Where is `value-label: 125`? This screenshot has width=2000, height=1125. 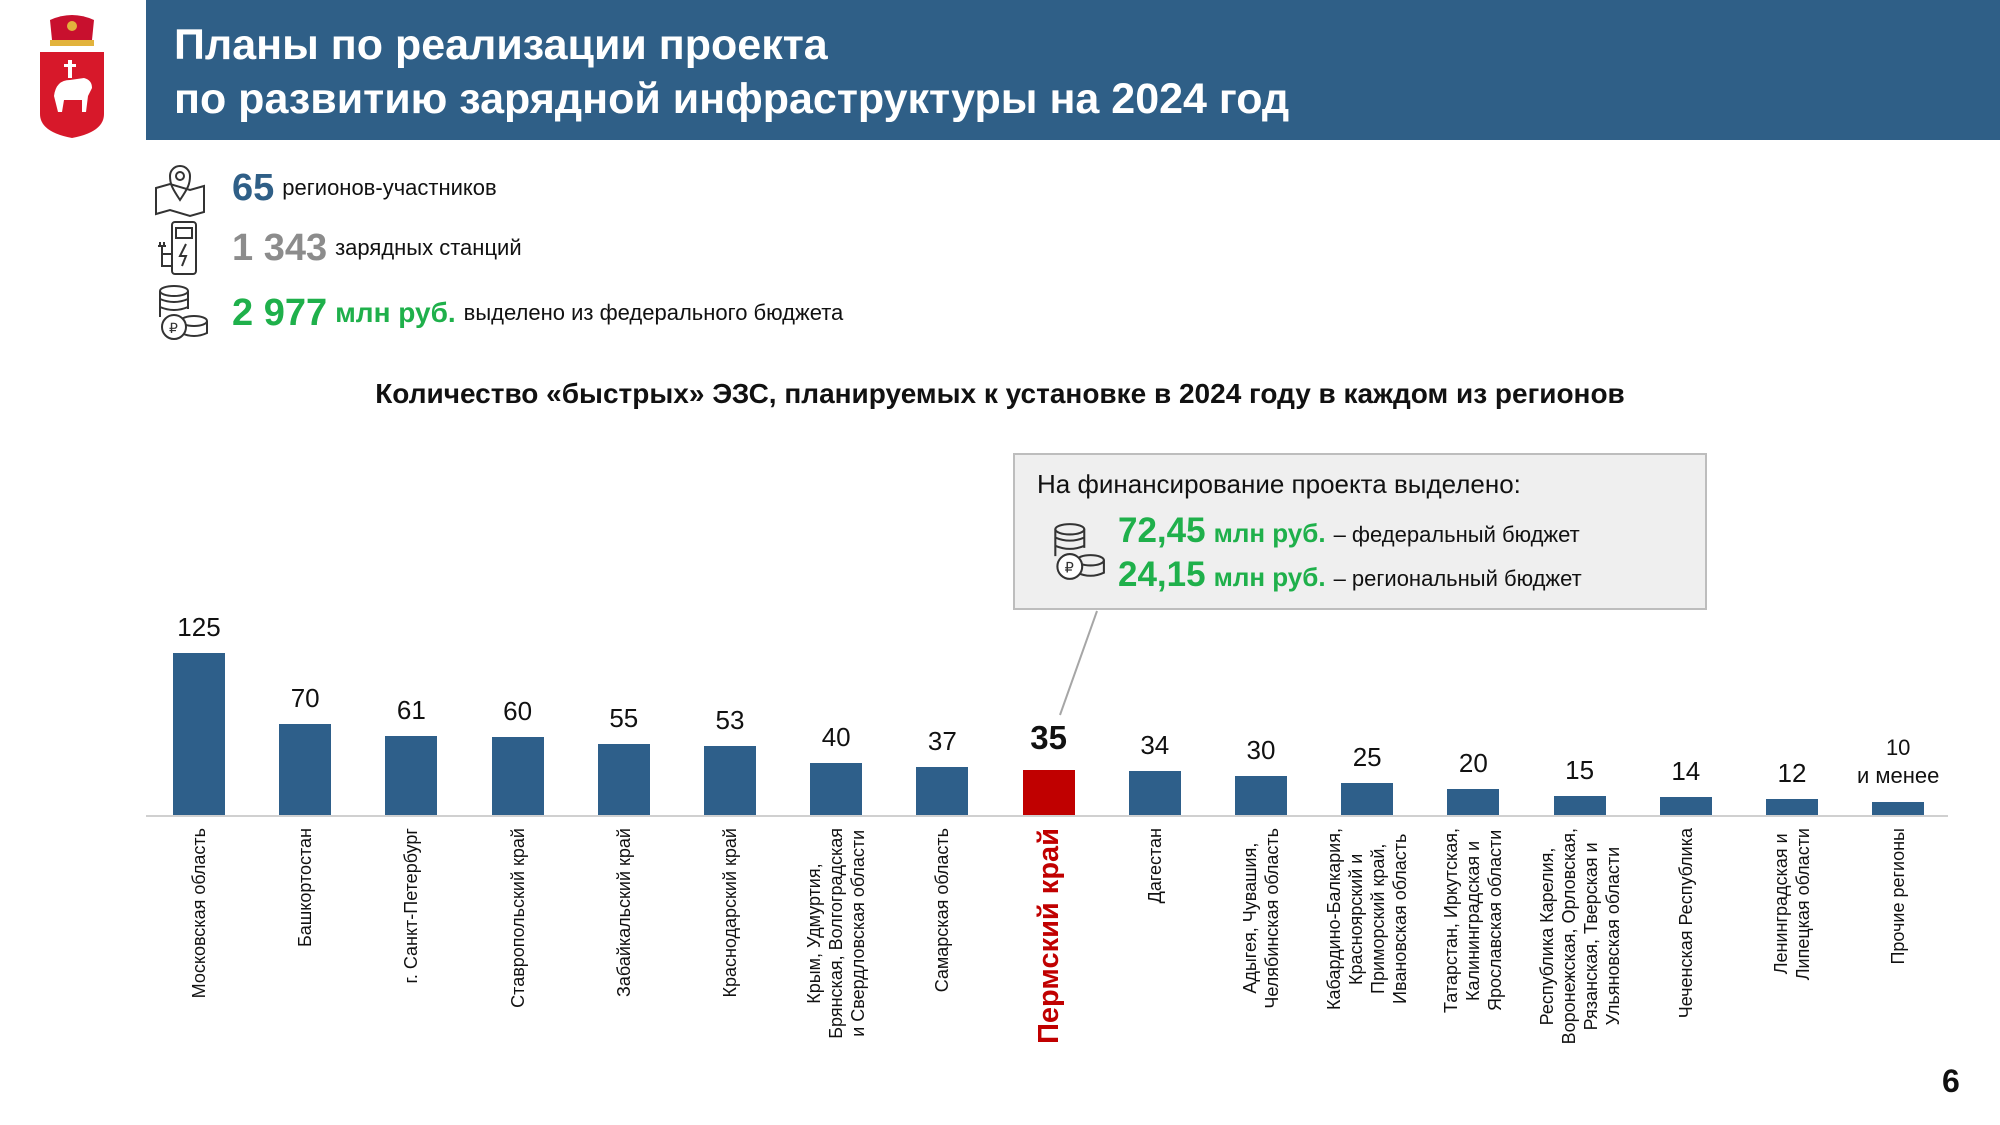 value-label: 125 is located at coordinates (199, 627).